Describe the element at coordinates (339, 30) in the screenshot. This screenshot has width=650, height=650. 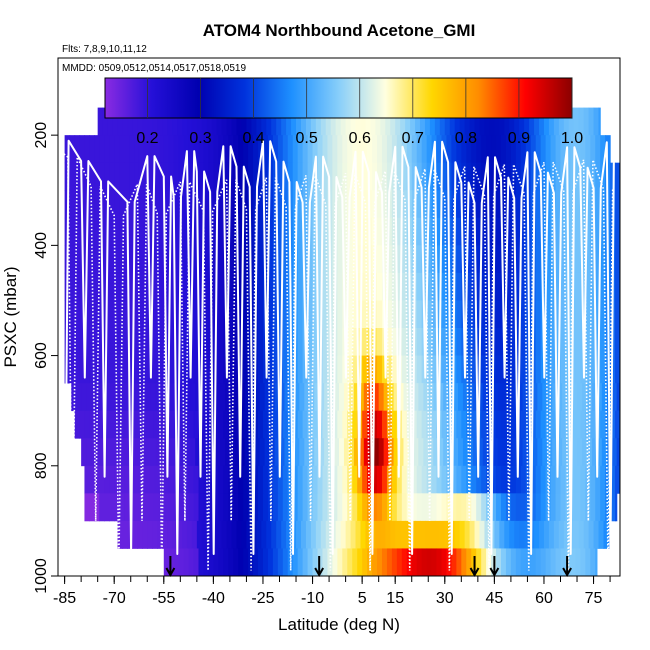
I see `chart-title: ATOM4 Northbound Acetone_GMI` at that location.